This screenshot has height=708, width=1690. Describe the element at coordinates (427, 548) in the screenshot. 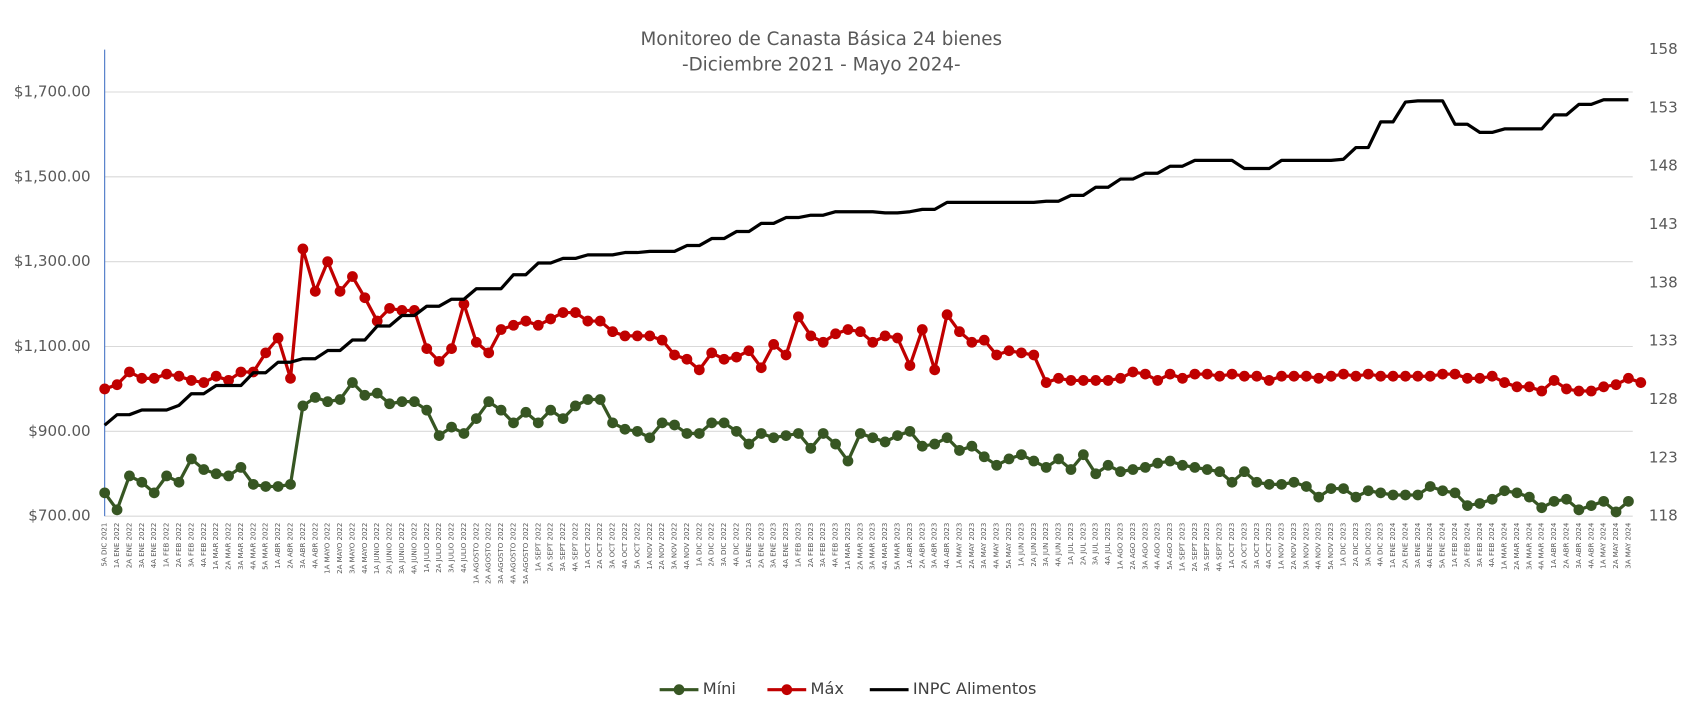

I see `x-tick-label: 1A JULIO 2022` at that location.